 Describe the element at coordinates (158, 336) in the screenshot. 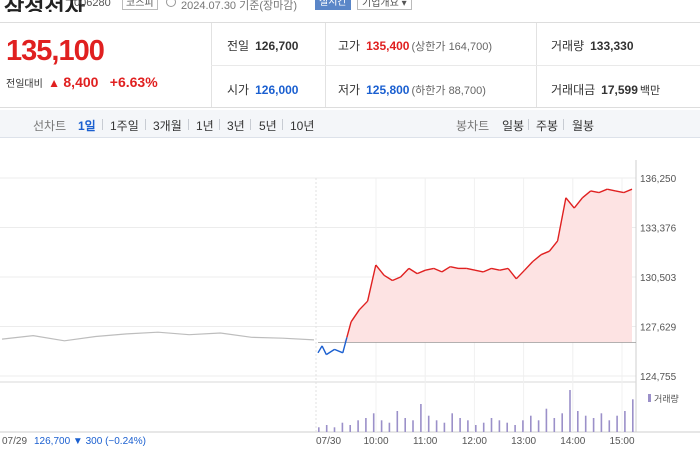

I see `previous-day-line` at that location.